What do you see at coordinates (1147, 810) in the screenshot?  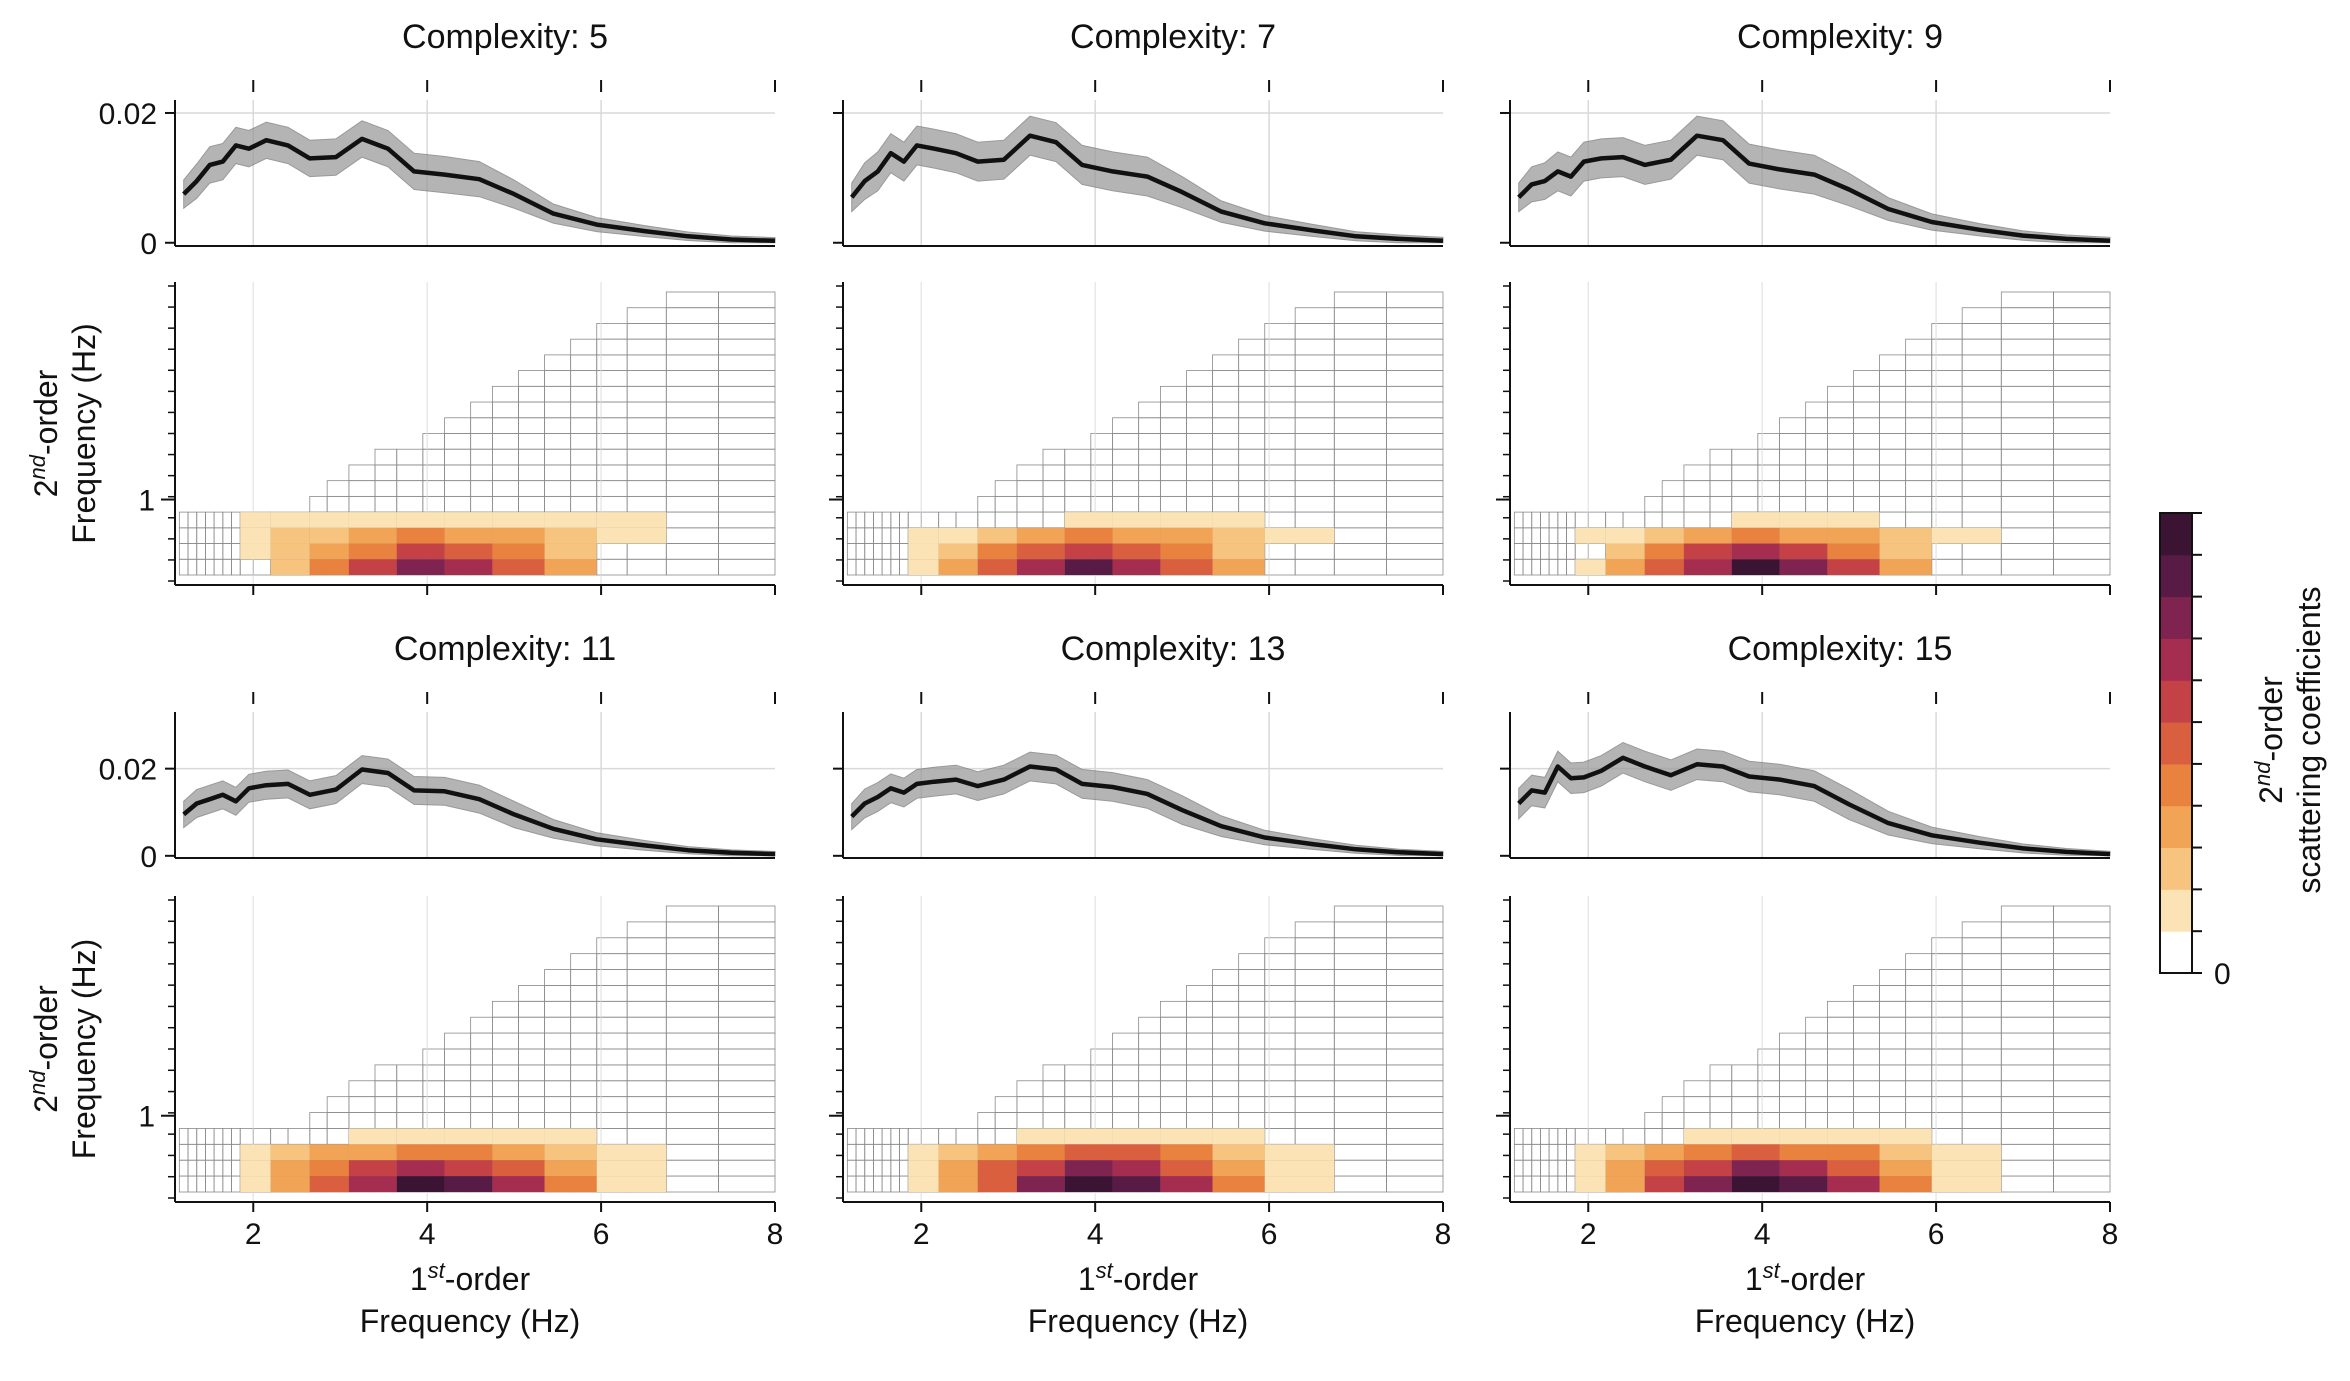 I see `mean-line` at bounding box center [1147, 810].